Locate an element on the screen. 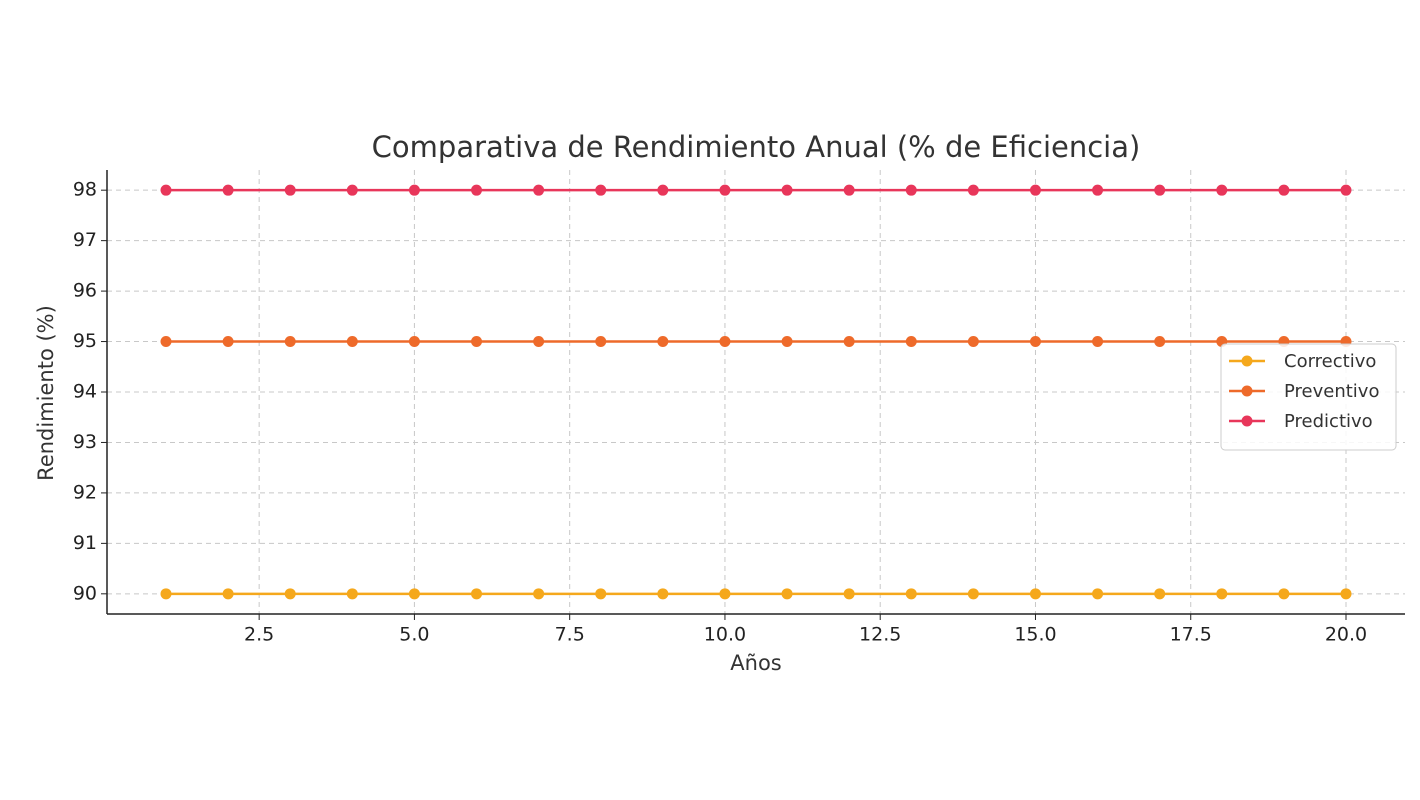 Image resolution: width=1420 pixels, height=800 pixels. legend-box is located at coordinates (1308, 397).